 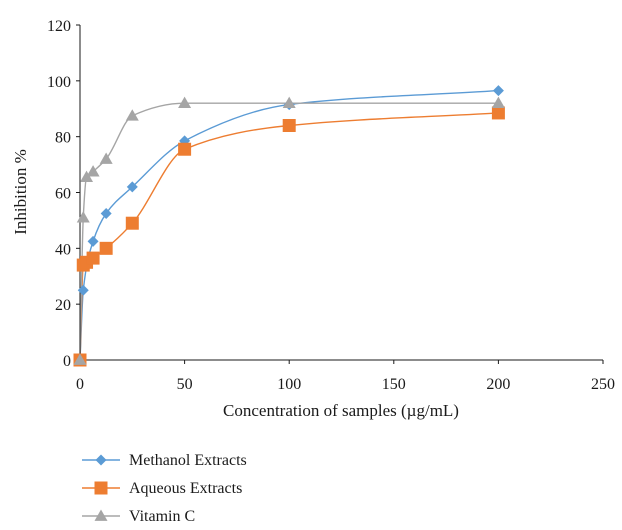 I want to click on legend-label: Aqueous Extracts, so click(x=185, y=488).